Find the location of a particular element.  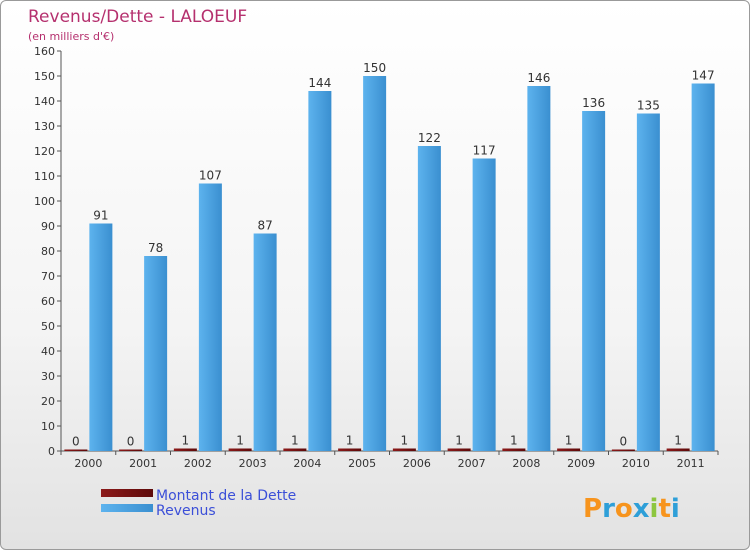

value-label-revenus: 135 is located at coordinates (648, 106).